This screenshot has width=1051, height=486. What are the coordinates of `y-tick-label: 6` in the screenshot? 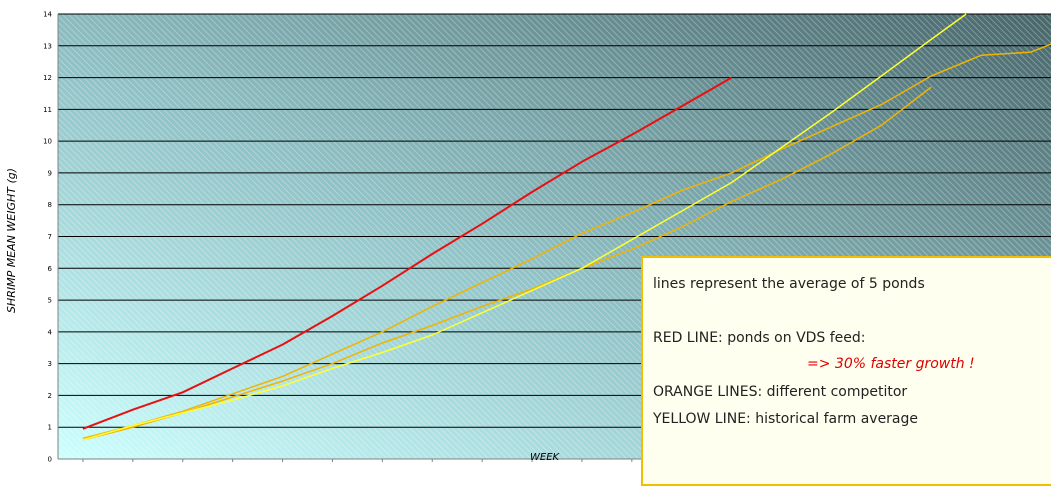 It's located at (50, 269).